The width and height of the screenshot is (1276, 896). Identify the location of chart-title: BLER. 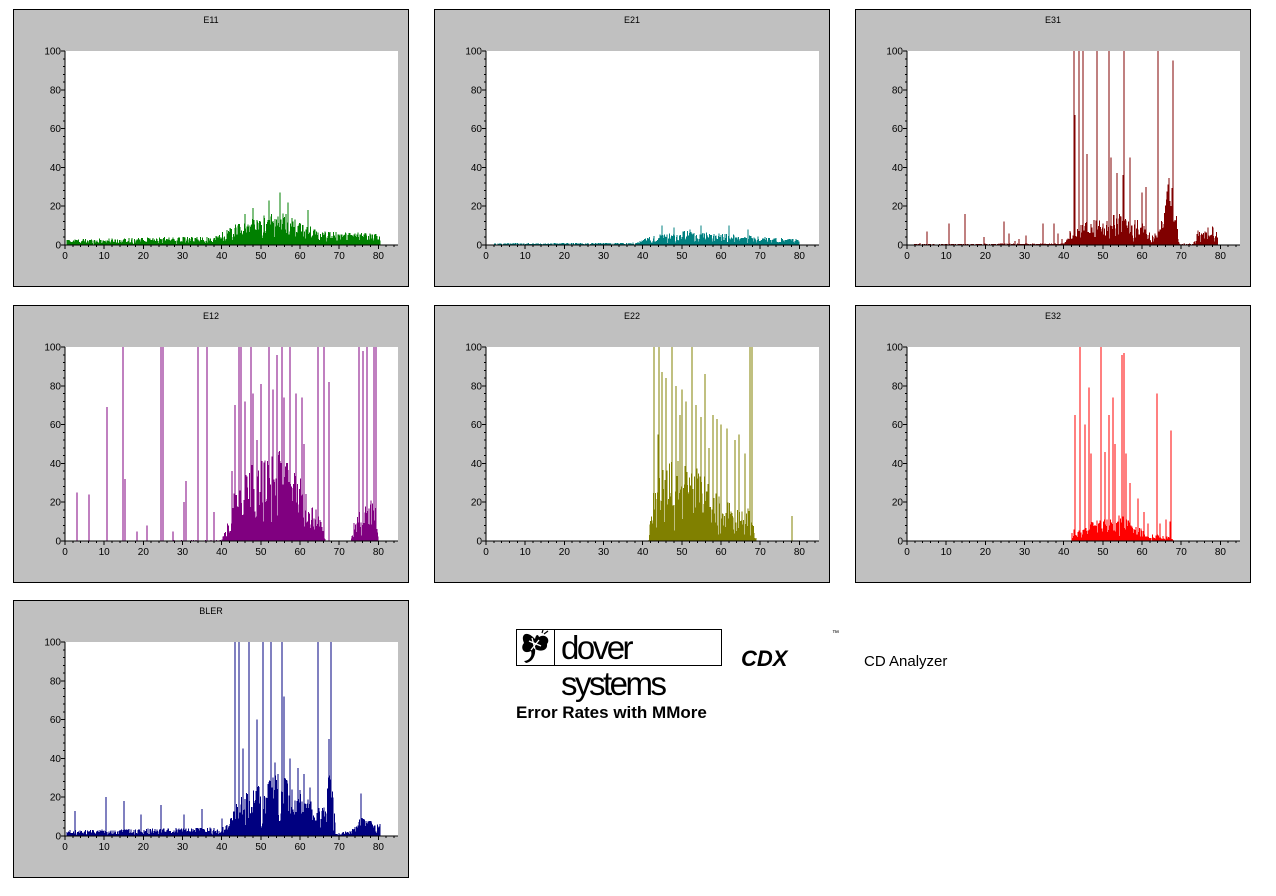
(211, 611).